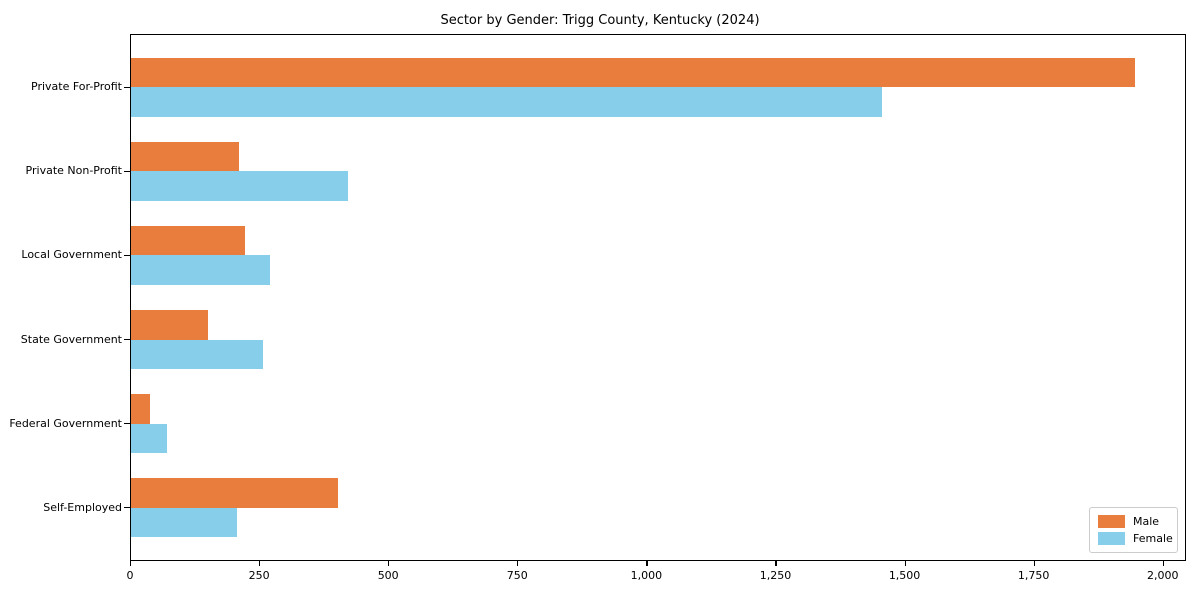  What do you see at coordinates (1163, 575) in the screenshot?
I see `x-axis-tick-label: 2,000` at bounding box center [1163, 575].